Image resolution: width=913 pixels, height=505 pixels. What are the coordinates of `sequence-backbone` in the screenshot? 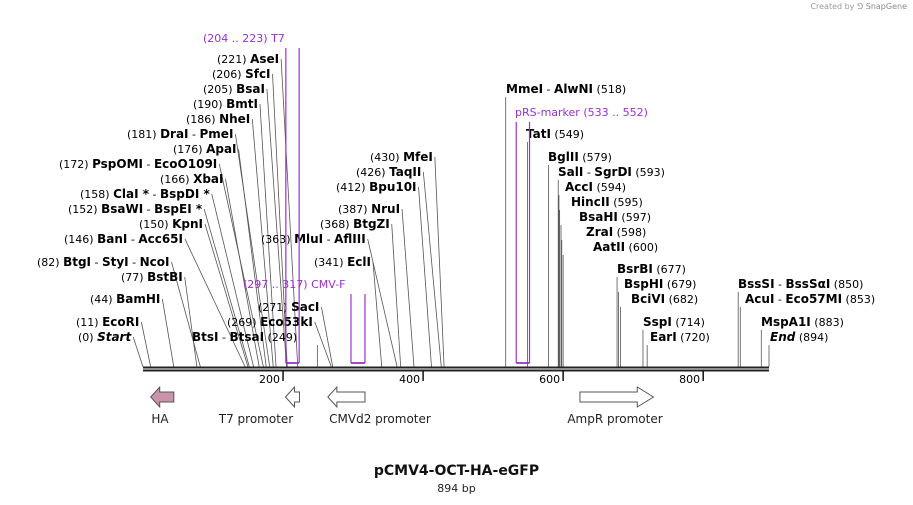 It's located at (456, 369).